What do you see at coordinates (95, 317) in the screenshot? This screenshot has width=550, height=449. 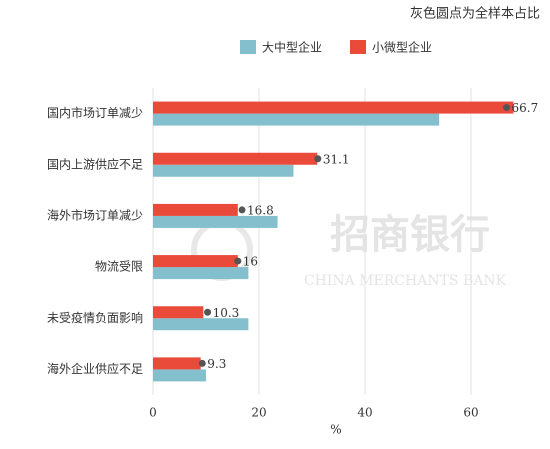 I see `y-tick-label: 未受疫情负面影响` at bounding box center [95, 317].